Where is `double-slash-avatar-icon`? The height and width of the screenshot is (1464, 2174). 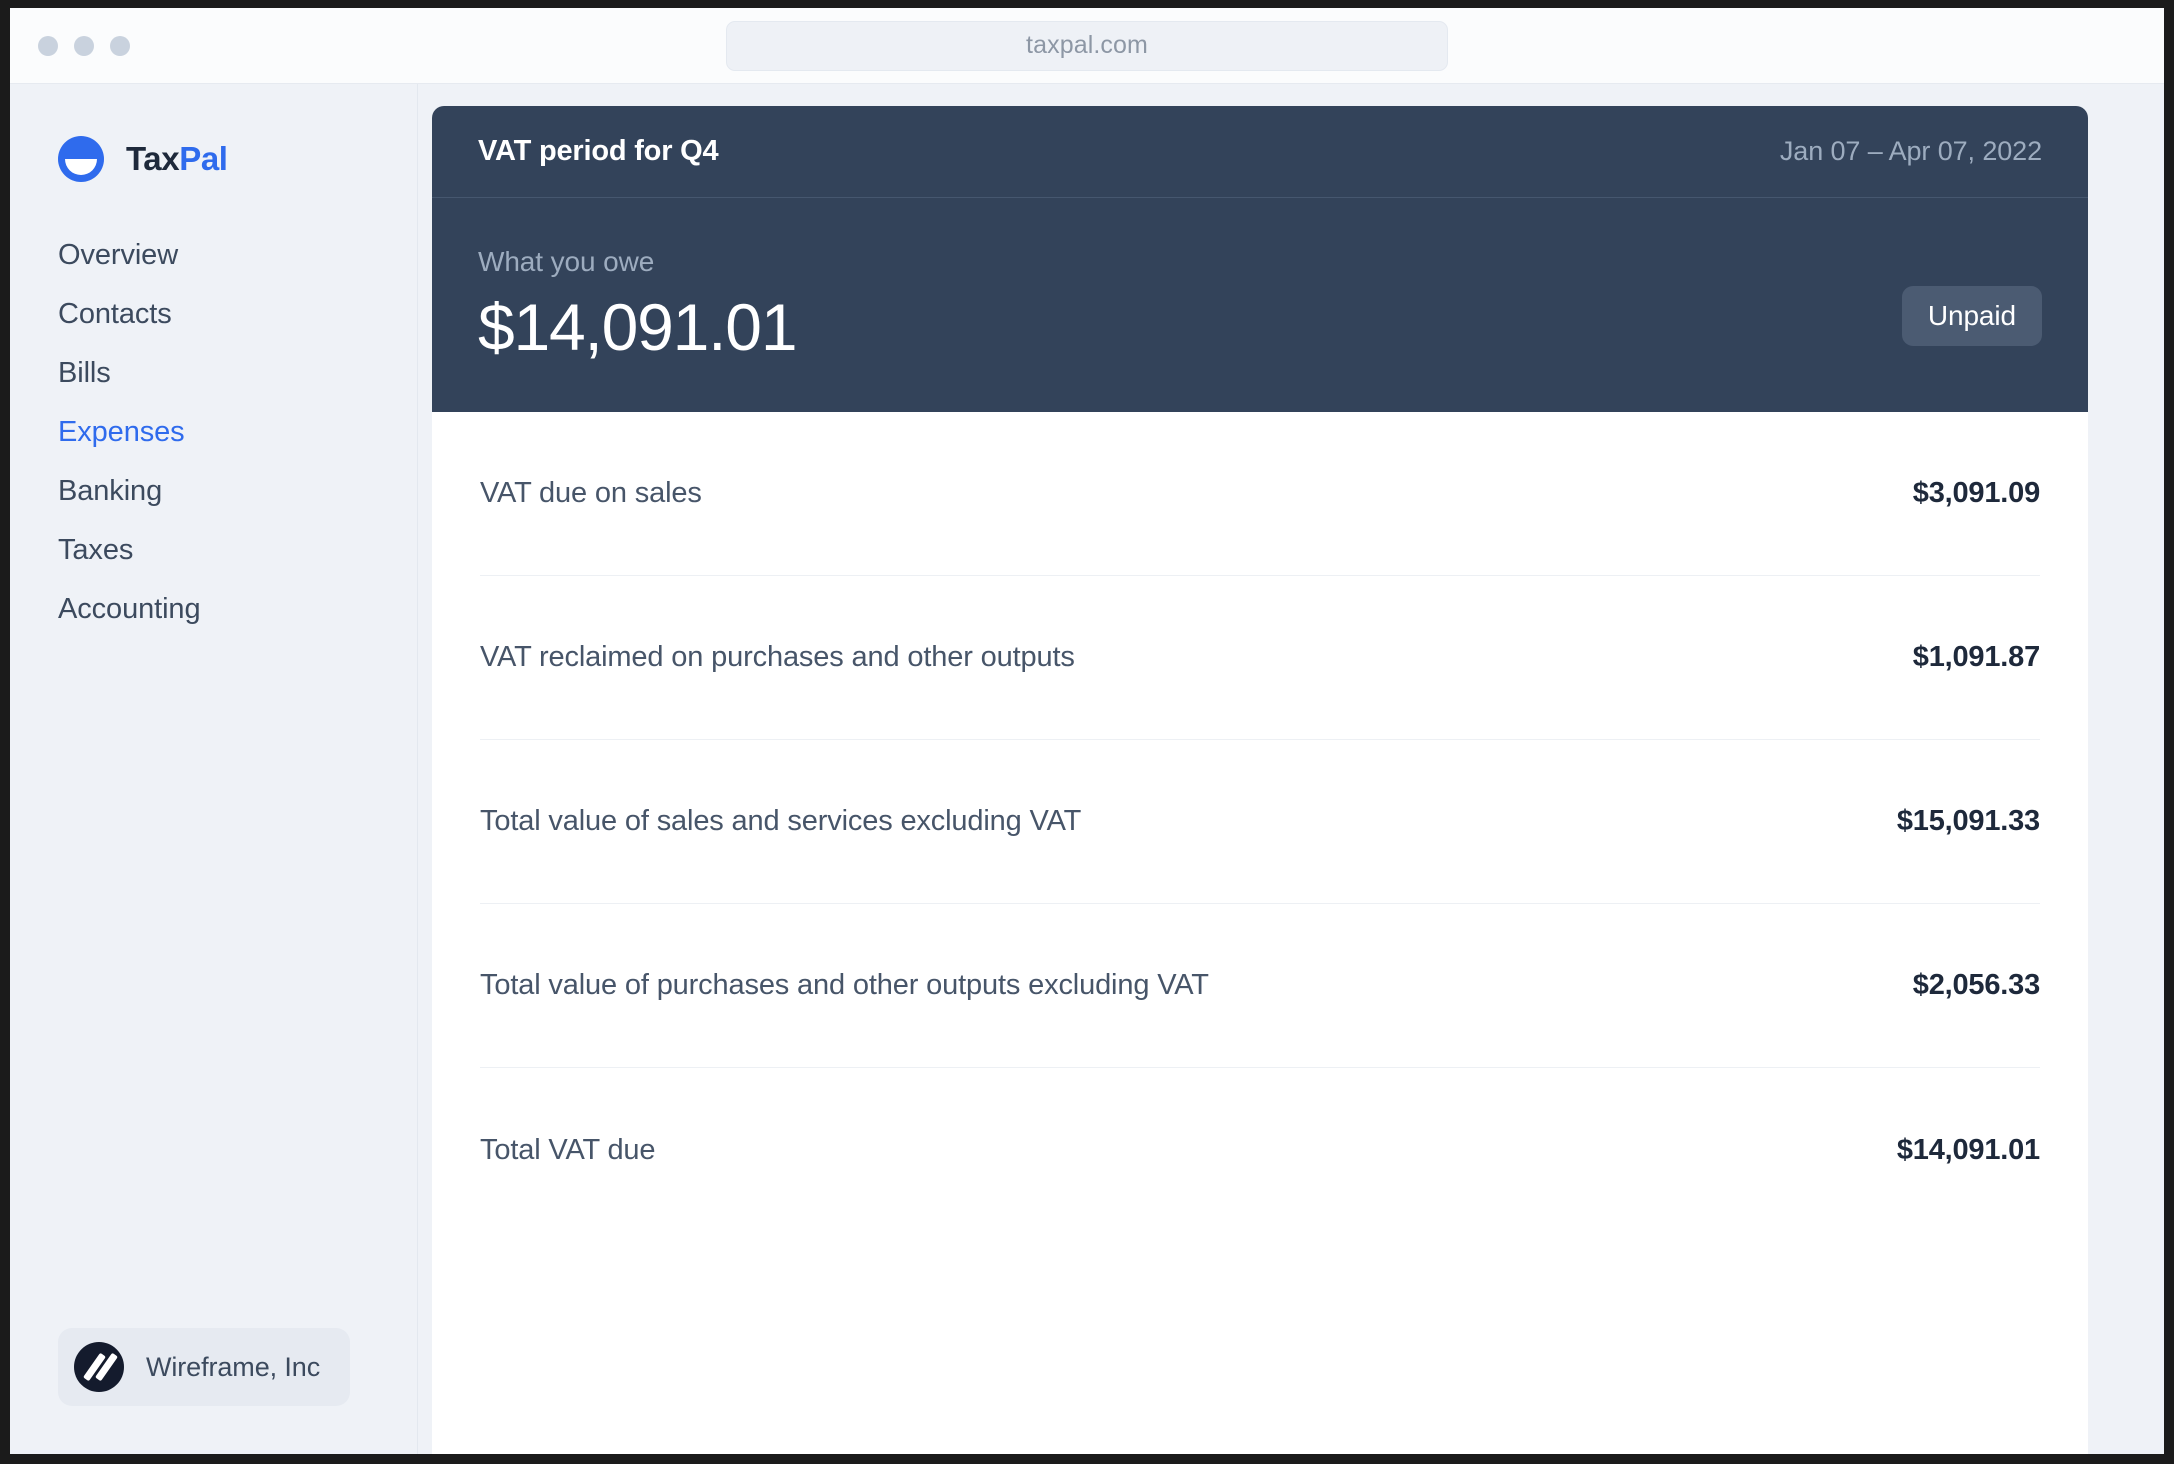
double-slash-avatar-icon is located at coordinates (99, 1367).